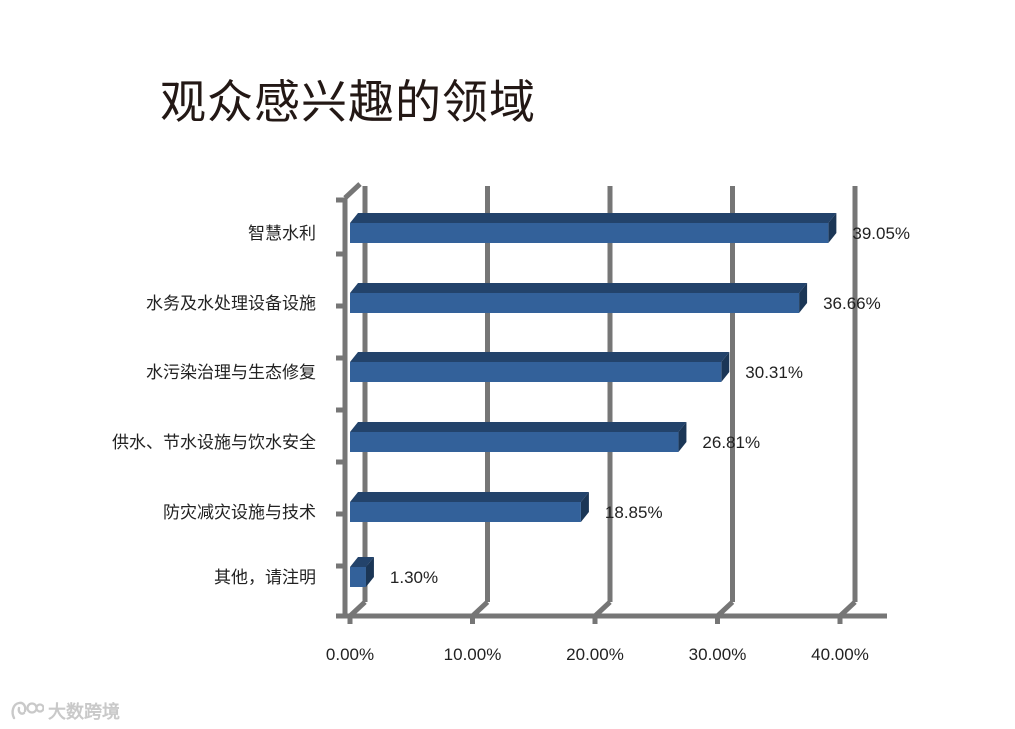  What do you see at coordinates (214, 443) in the screenshot?
I see `category-label: 供水、节水设施与饮水安全` at bounding box center [214, 443].